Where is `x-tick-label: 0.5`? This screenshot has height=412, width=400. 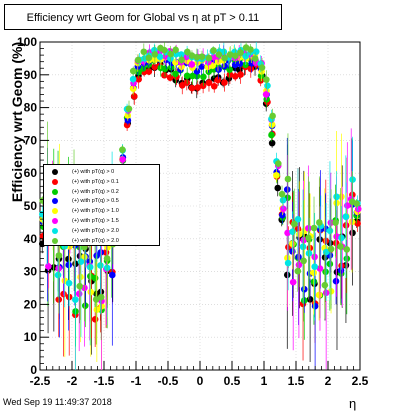 x-tick-label: 0.5 is located at coordinates (232, 381).